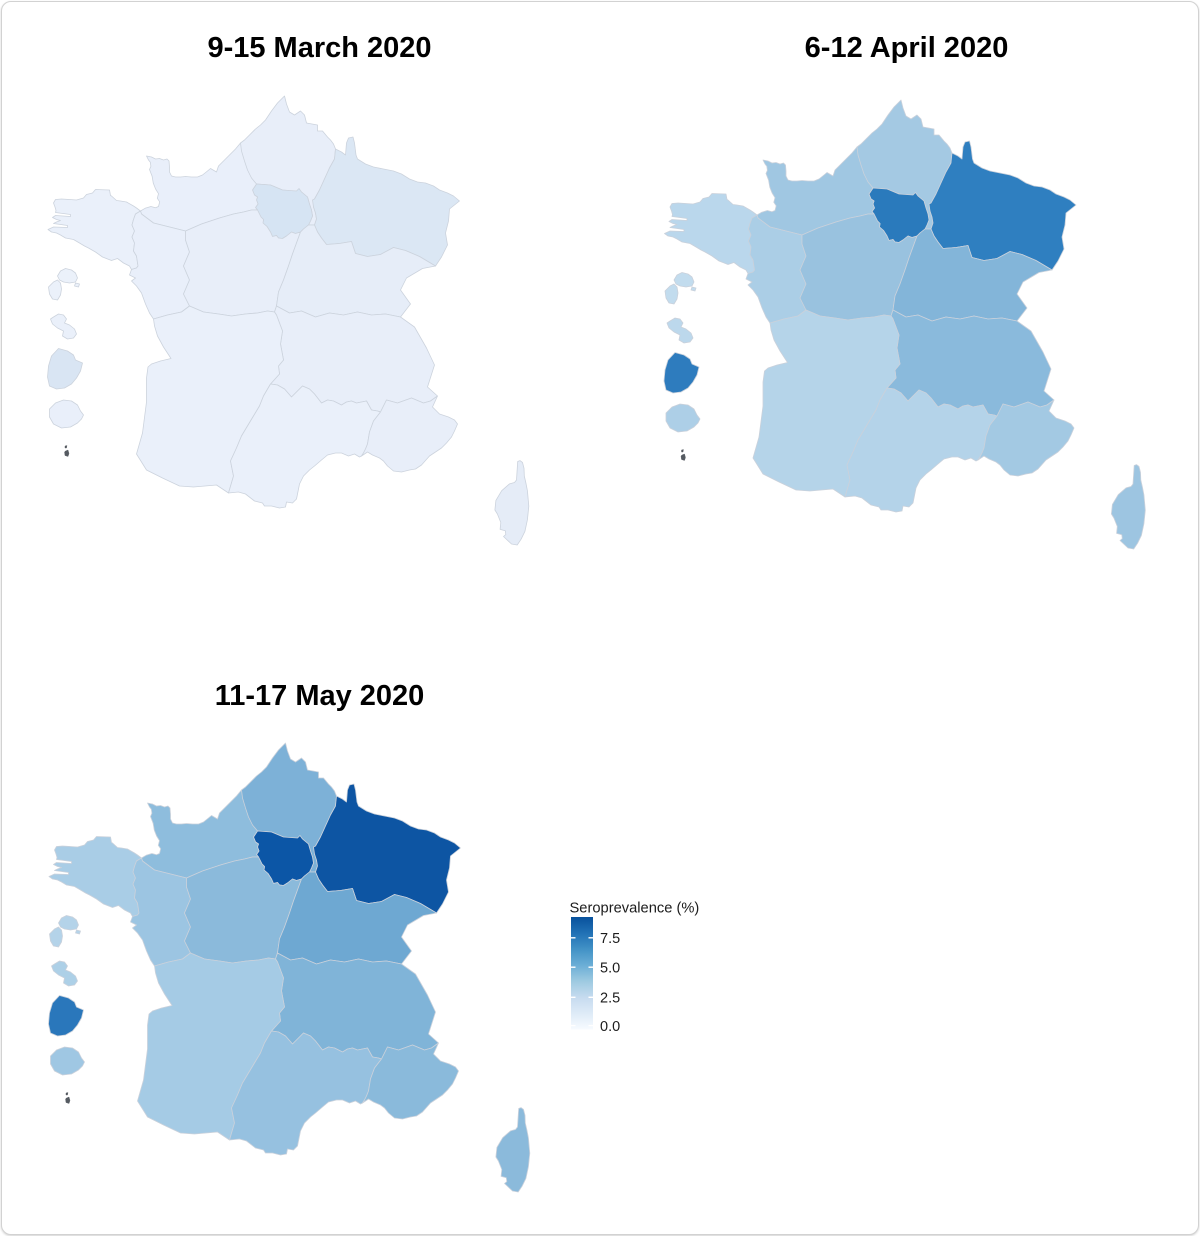 This screenshot has height=1236, width=1200. What do you see at coordinates (319, 48) in the screenshot?
I see `svg-text: 9-15 March 2020` at bounding box center [319, 48].